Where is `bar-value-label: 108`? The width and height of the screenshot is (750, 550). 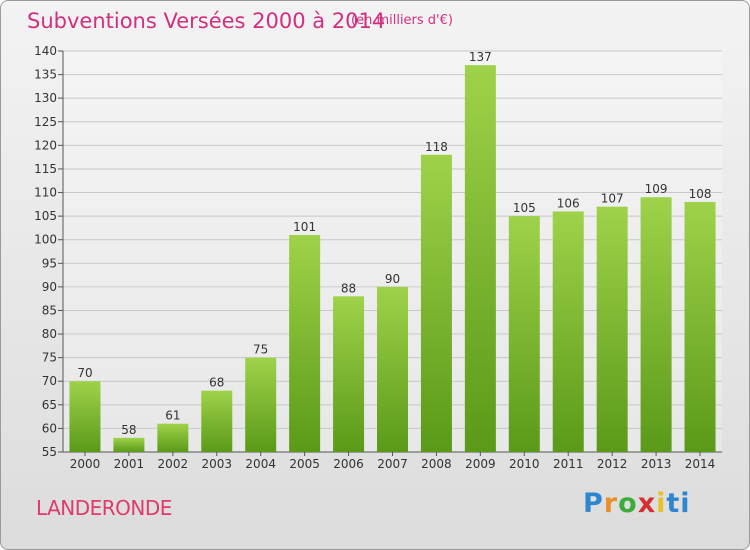 bar-value-label: 108 is located at coordinates (700, 194).